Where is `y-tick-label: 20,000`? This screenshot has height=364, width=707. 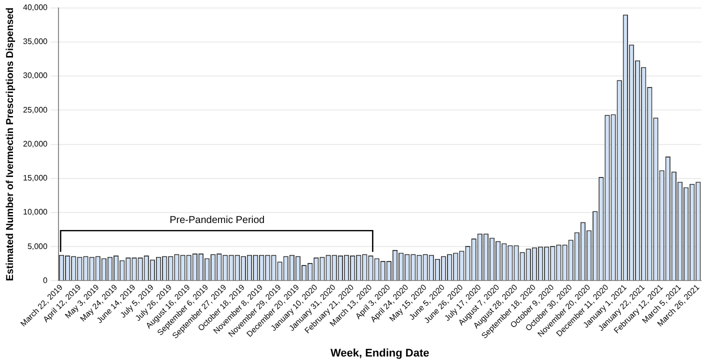 y-tick-label: 20,000 is located at coordinates (35, 143).